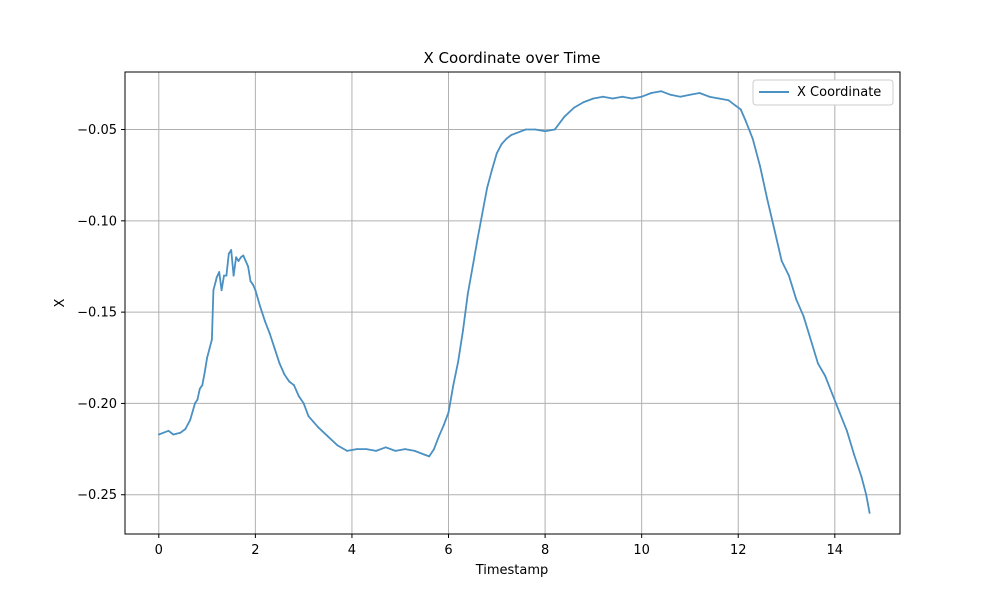 The height and width of the screenshot is (600, 1000). Describe the element at coordinates (60, 302) in the screenshot. I see `y-axis-label: X` at that location.